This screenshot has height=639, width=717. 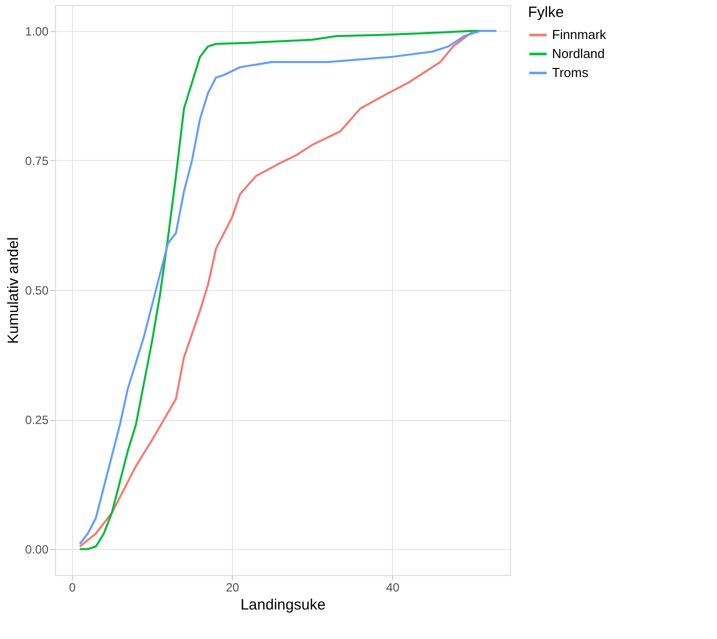 I want to click on legend-label: Finnmark, so click(x=579, y=34).